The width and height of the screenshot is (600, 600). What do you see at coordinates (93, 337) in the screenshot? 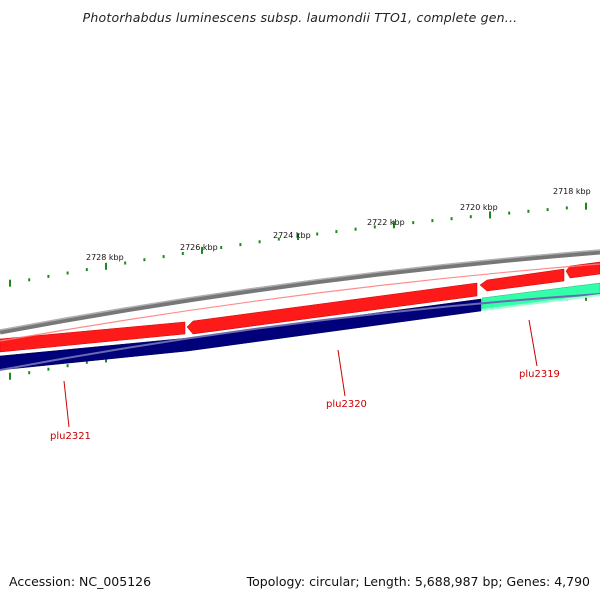
I see `cds-forward-plu2321` at bounding box center [93, 337].